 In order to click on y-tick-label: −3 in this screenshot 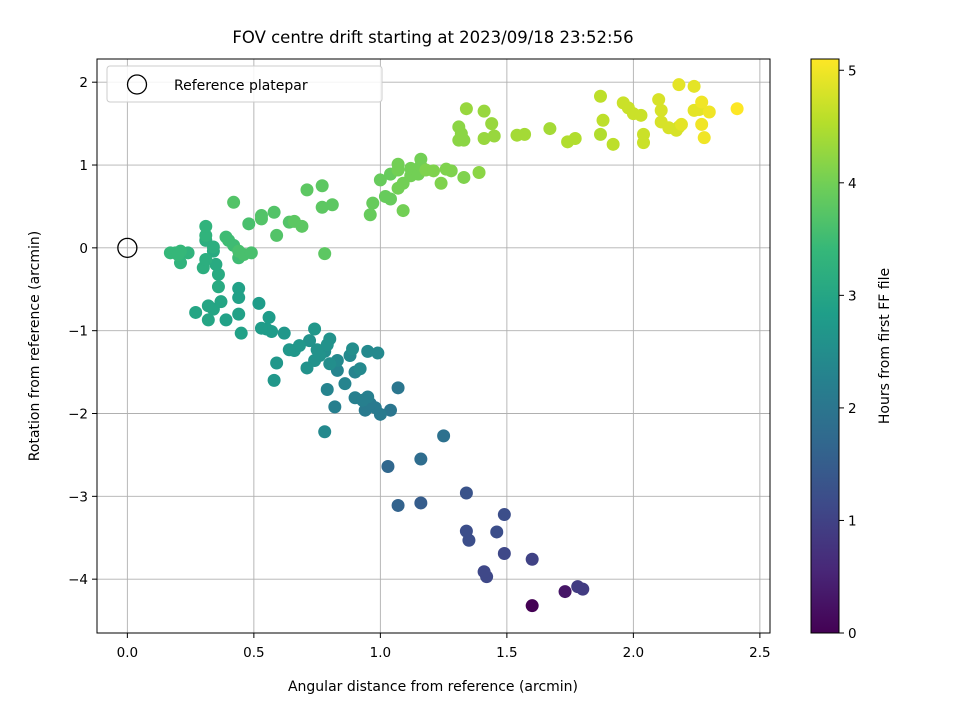, I will do `click(78, 497)`.